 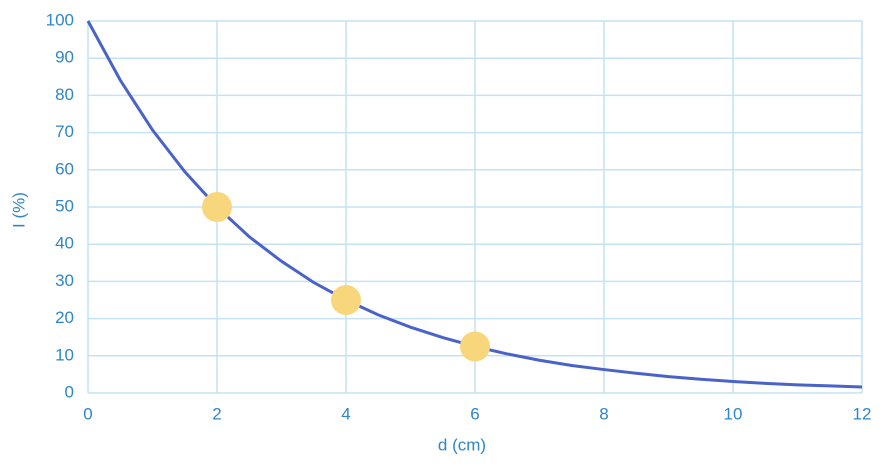 I want to click on x-tick-label: 10, so click(x=733, y=413).